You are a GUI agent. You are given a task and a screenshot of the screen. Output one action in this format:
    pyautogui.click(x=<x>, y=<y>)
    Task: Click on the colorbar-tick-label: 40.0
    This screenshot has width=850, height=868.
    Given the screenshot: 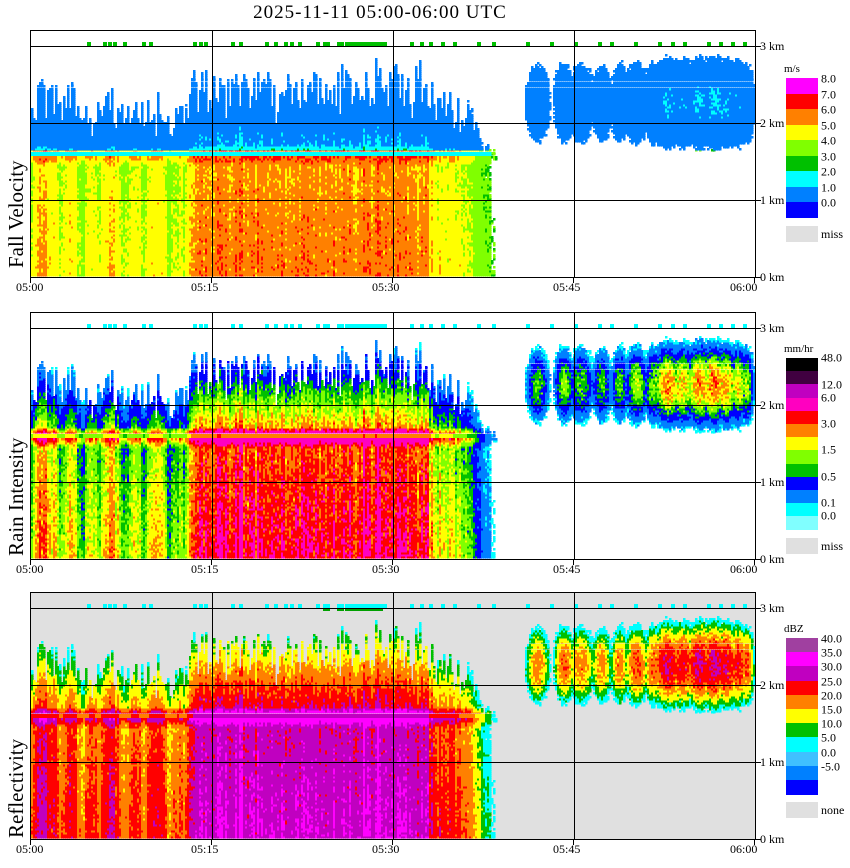 What is the action you would take?
    pyautogui.click(x=831, y=638)
    